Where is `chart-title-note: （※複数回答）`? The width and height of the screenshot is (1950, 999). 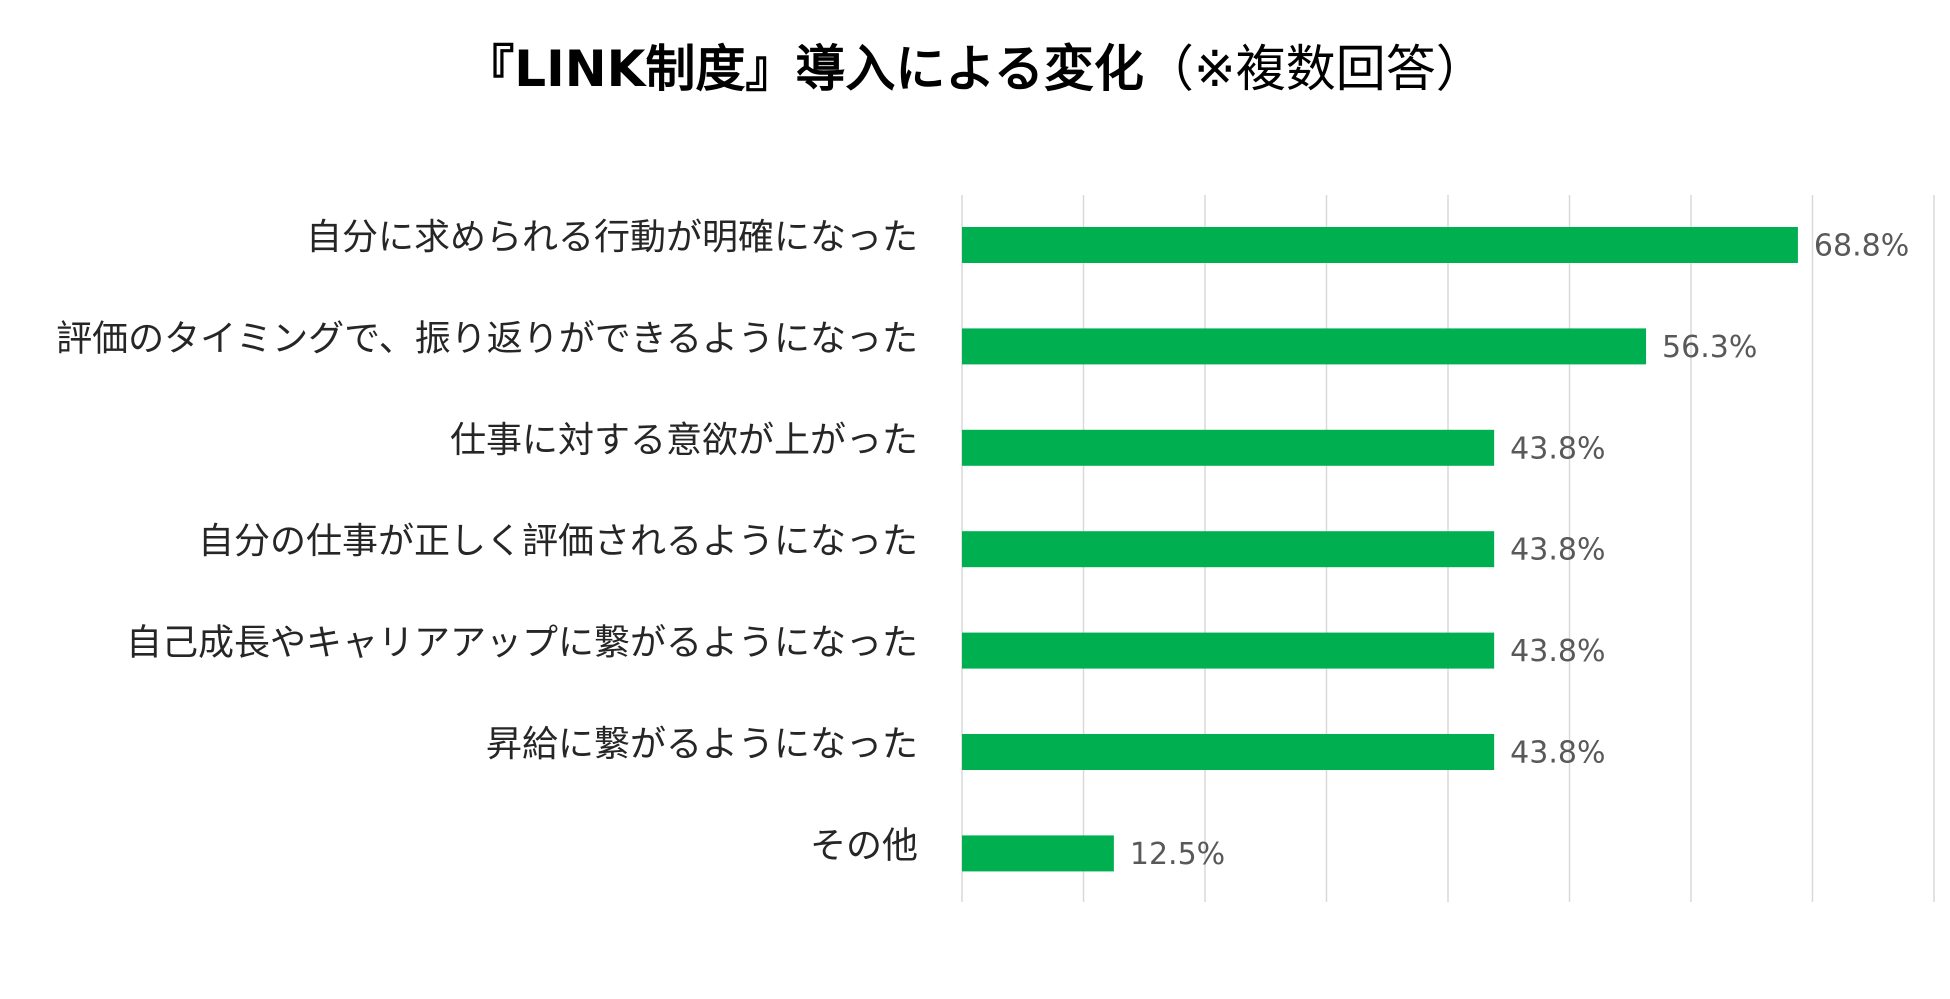 chart-title-note: （※複数回答） is located at coordinates (1314, 69).